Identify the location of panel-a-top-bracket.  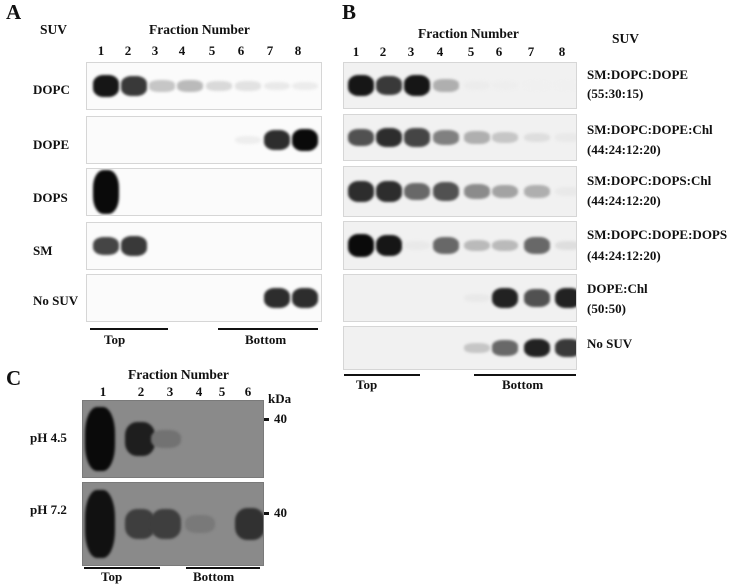
(129, 329).